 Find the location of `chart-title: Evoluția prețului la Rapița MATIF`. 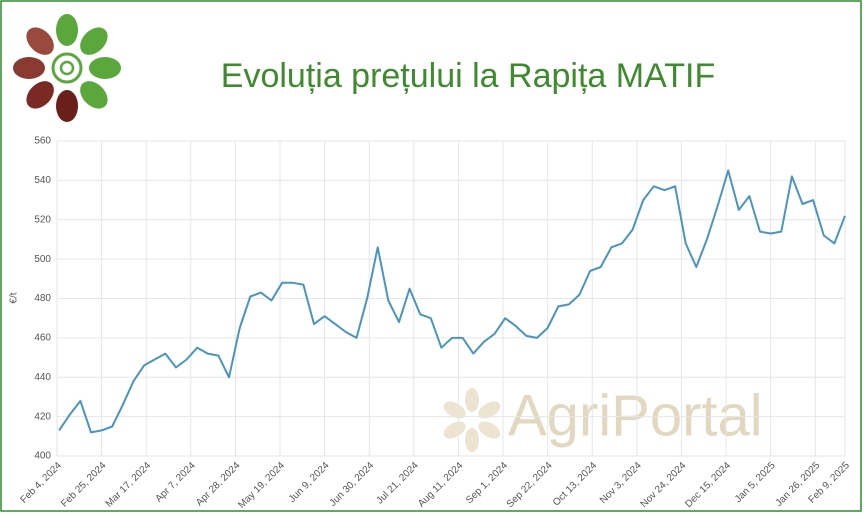

chart-title: Evoluția prețului la Rapița MATIF is located at coordinates (468, 76).